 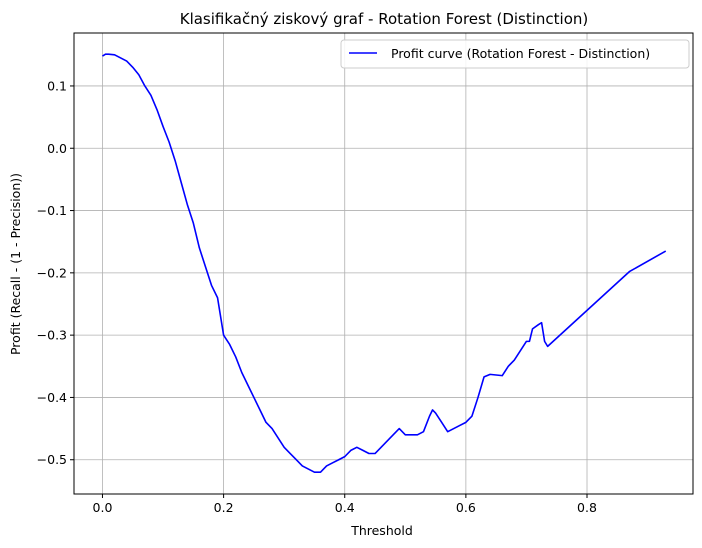 I want to click on legend-box, so click(x=515, y=54).